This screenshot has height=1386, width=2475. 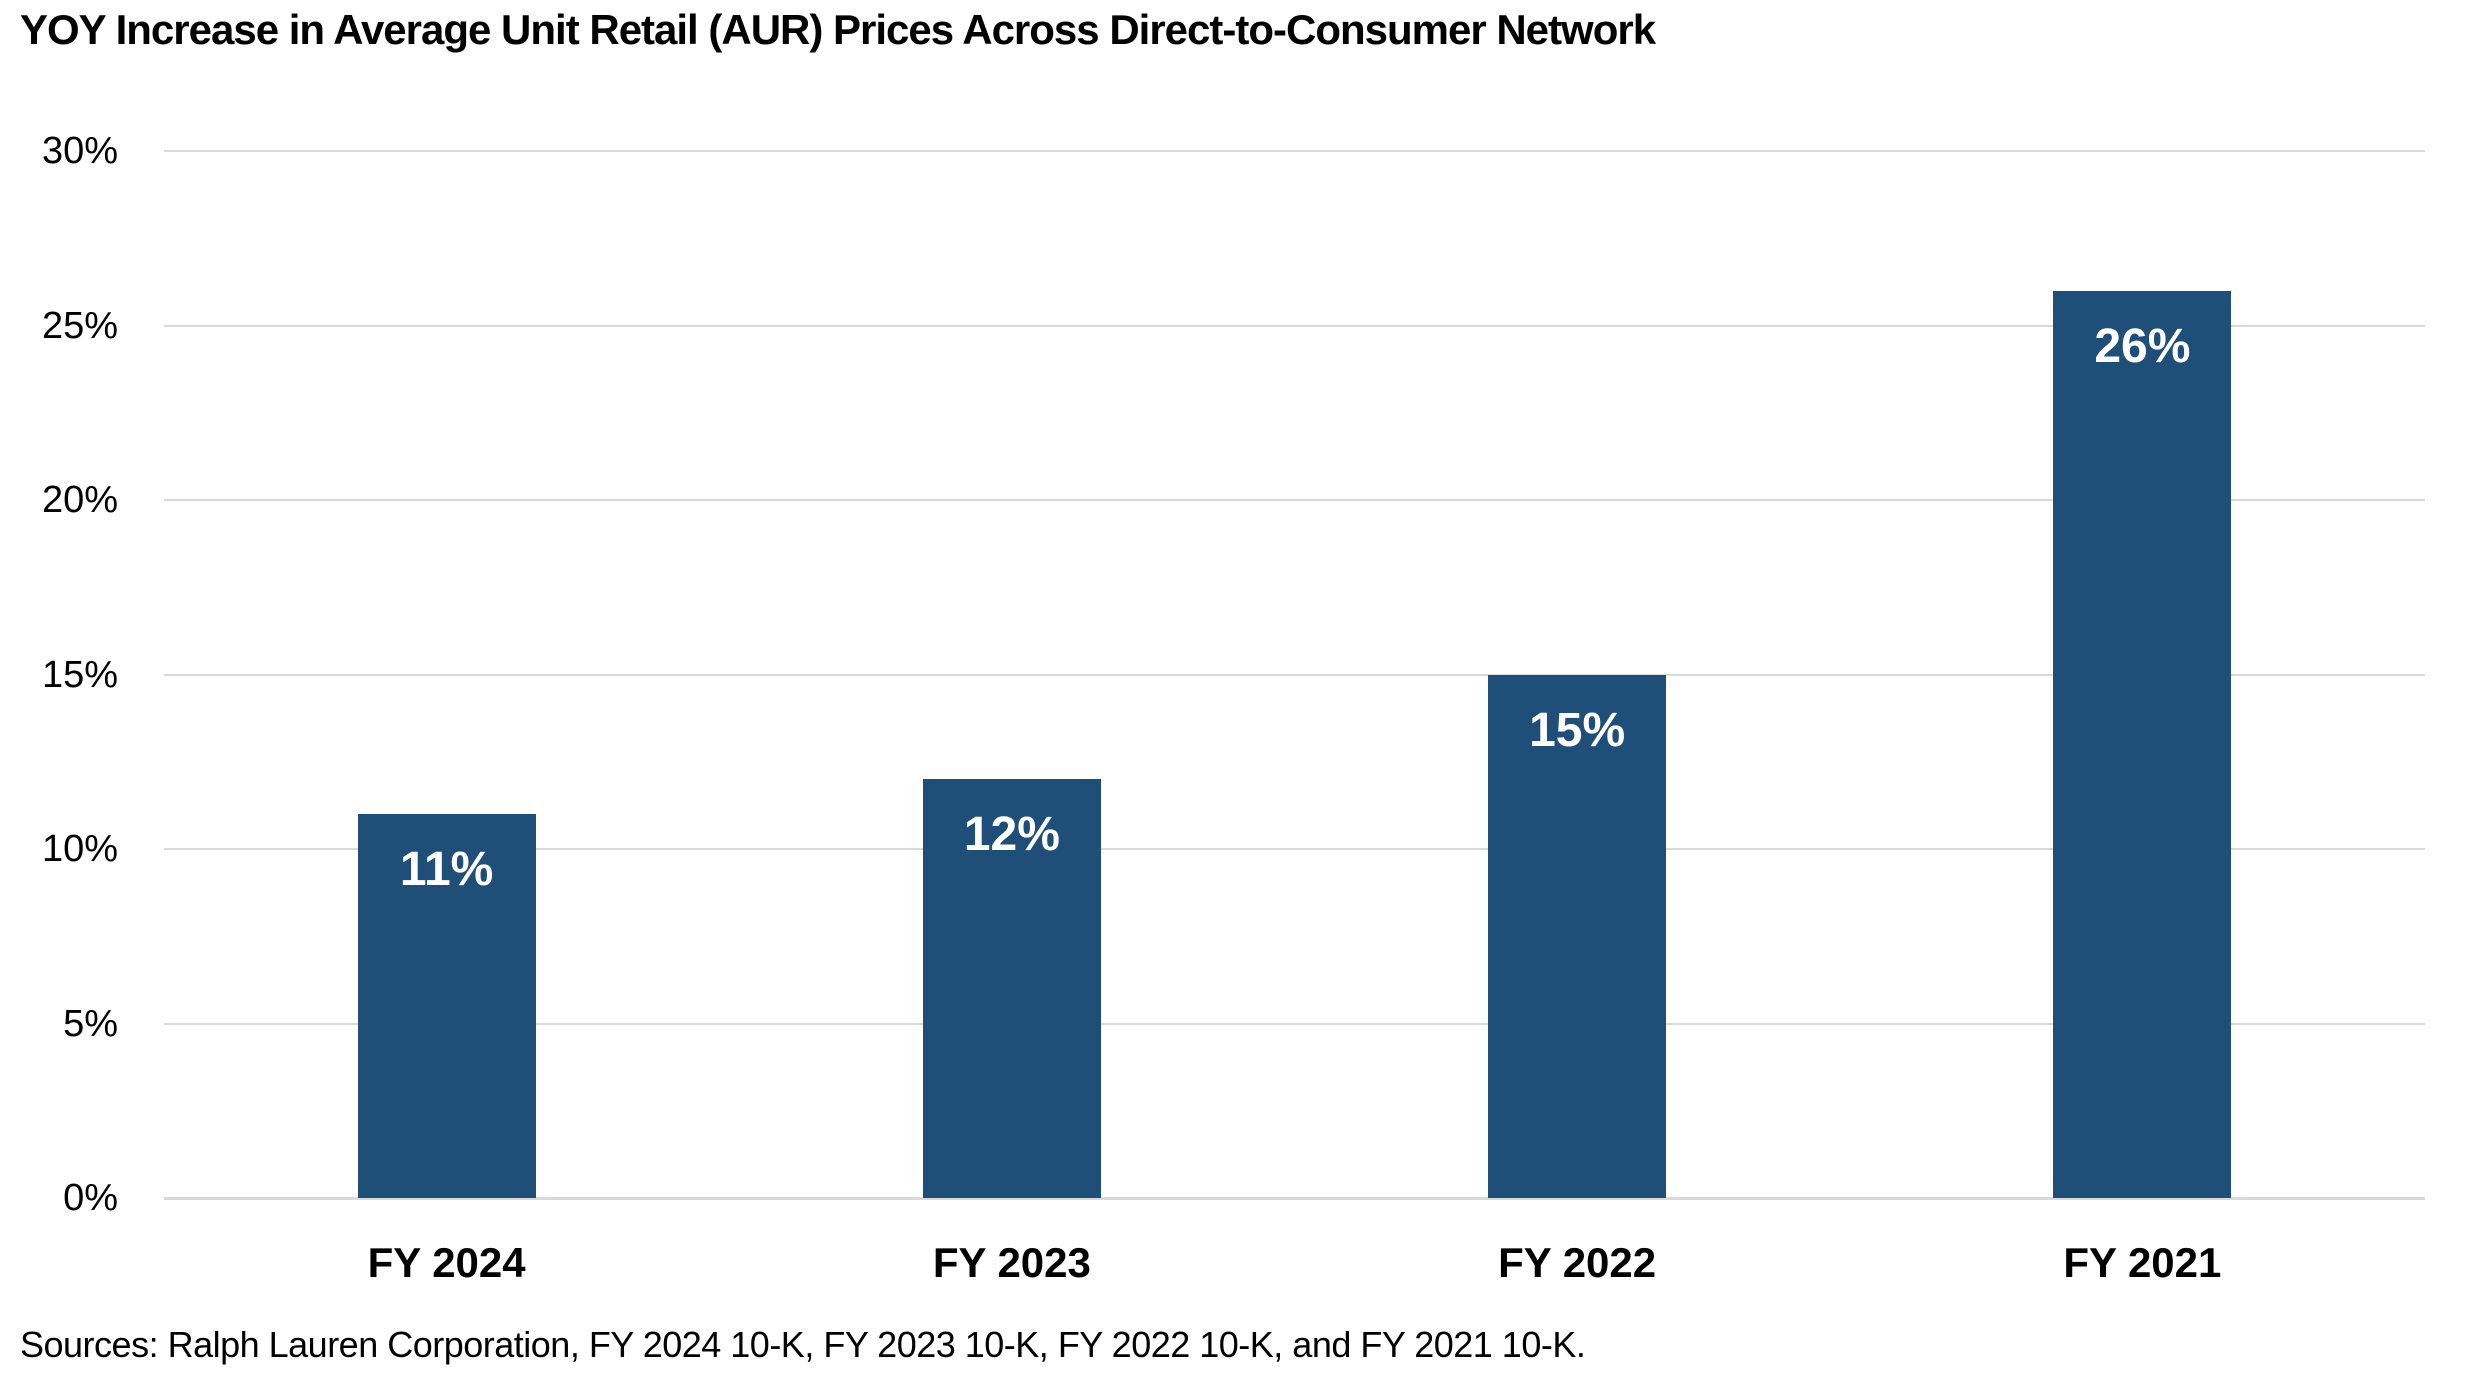 What do you see at coordinates (446, 1262) in the screenshot?
I see `x-tick-label-fy-2024: FY 2024` at bounding box center [446, 1262].